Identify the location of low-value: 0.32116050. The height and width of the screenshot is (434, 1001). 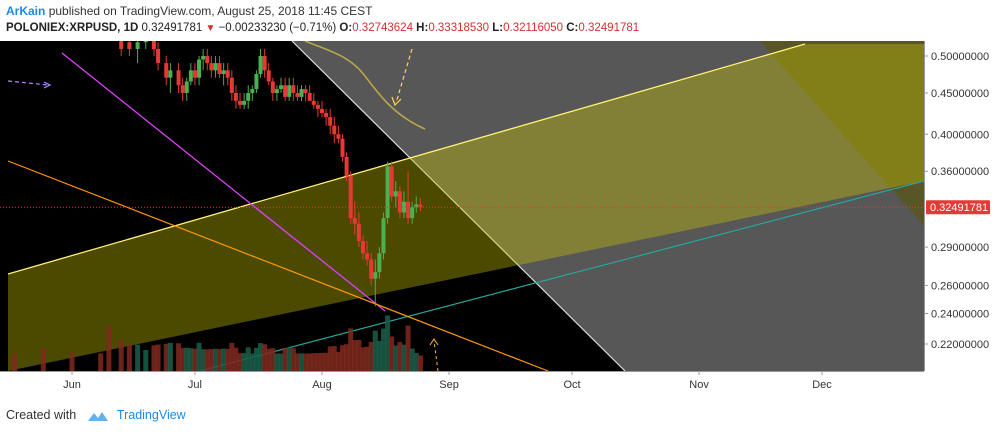
(533, 28).